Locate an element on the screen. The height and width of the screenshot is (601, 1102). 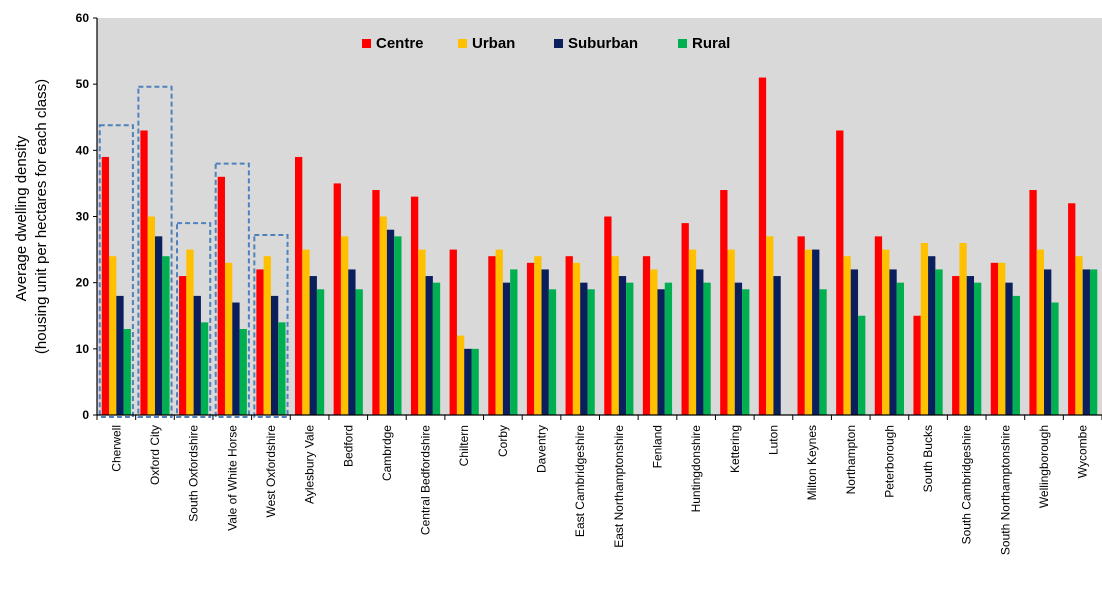
bar-centre-west-oxfordshire is located at coordinates (260, 342).